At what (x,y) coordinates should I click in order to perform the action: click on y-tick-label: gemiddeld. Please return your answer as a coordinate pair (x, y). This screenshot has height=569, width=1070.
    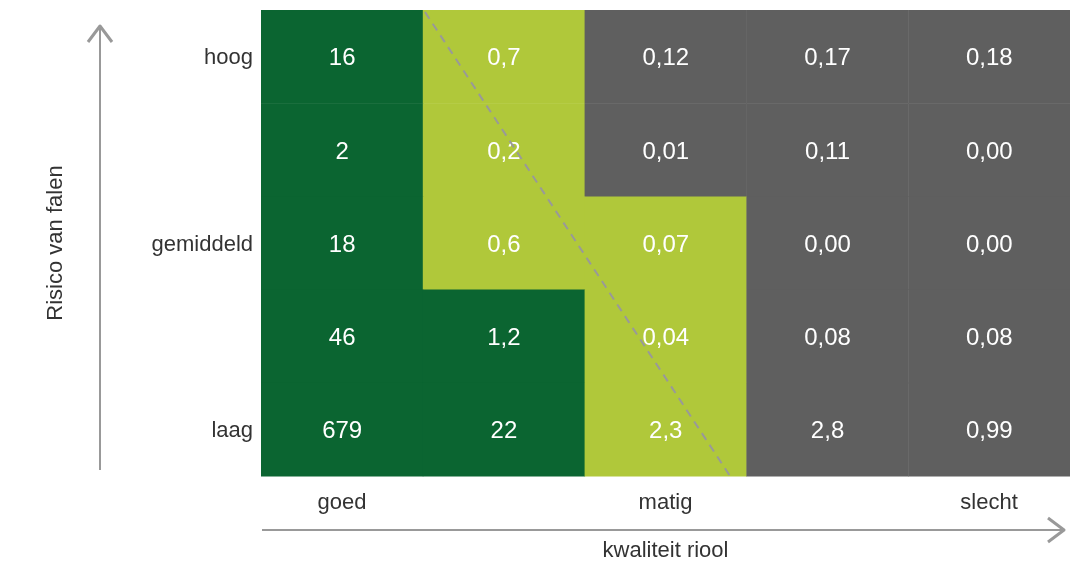
    Looking at the image, I should click on (202, 243).